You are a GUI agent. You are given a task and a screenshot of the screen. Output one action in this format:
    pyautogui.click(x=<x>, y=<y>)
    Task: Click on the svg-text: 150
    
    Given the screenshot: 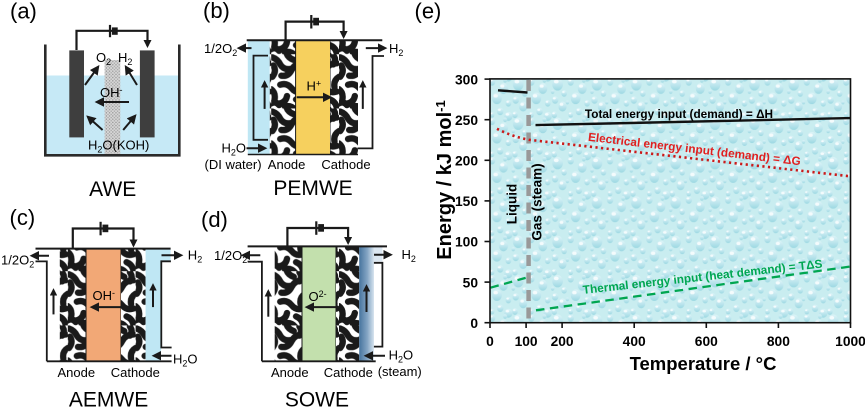 What is the action you would take?
    pyautogui.click(x=466, y=201)
    